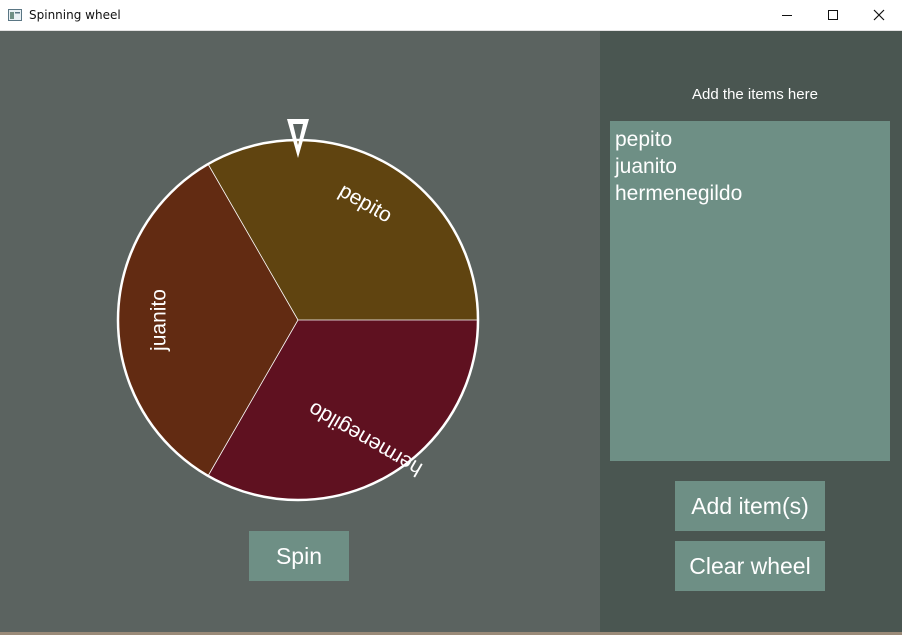 The image size is (902, 635). I want to click on wheel-label-juanito: juanito, so click(159, 320).